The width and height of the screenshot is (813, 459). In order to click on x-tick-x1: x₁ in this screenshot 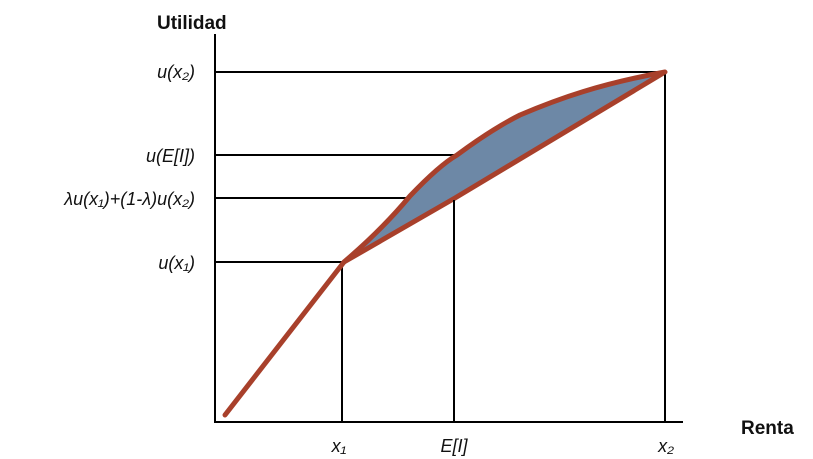, I will do `click(339, 446)`.